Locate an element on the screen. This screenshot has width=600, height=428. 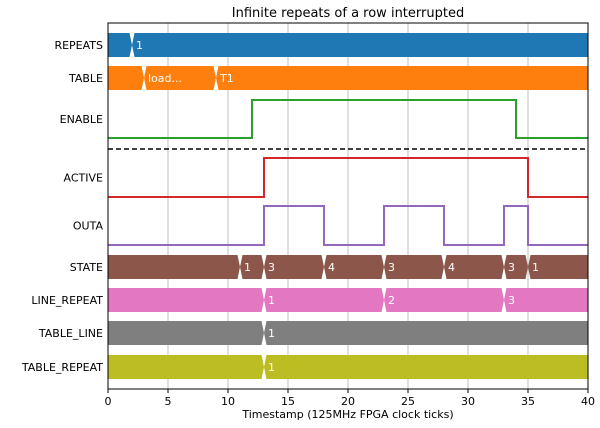
row-line-repeat: LINE_REPEAT 1 2 3 is located at coordinates (309, 300).